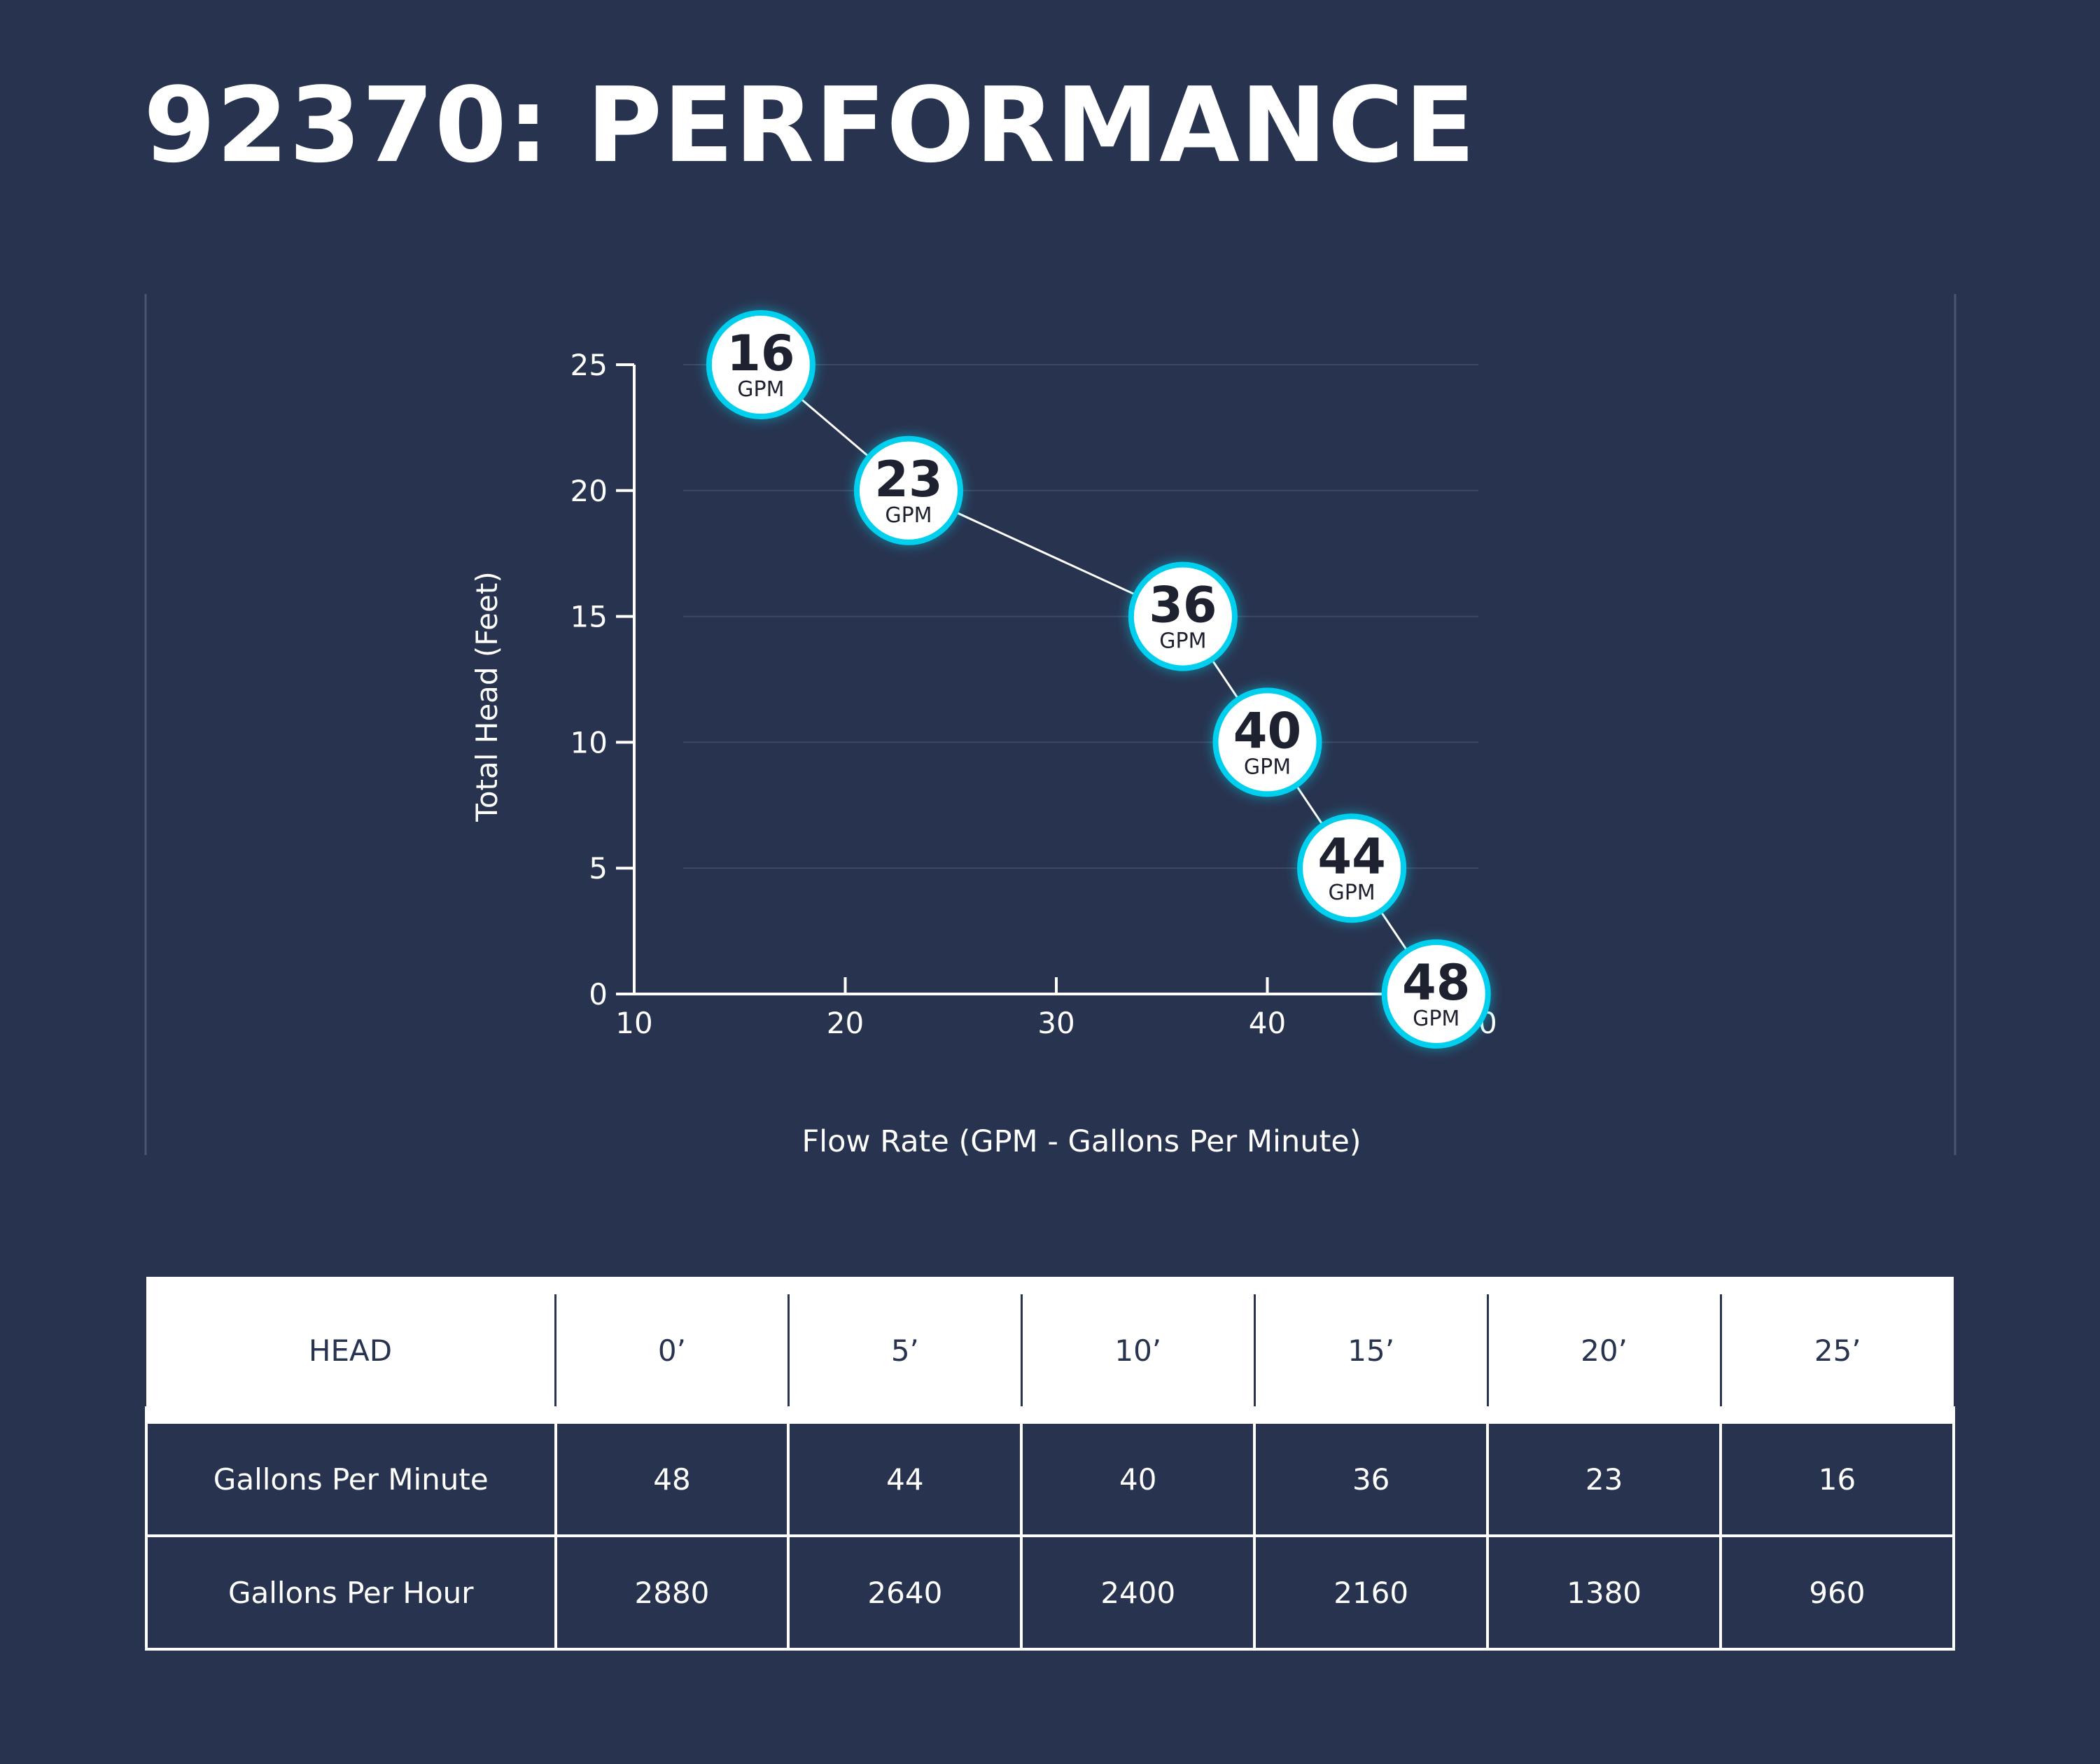 This screenshot has height=1764, width=2100. I want to click on y-axis-label: Total Head (Feet), so click(487, 696).